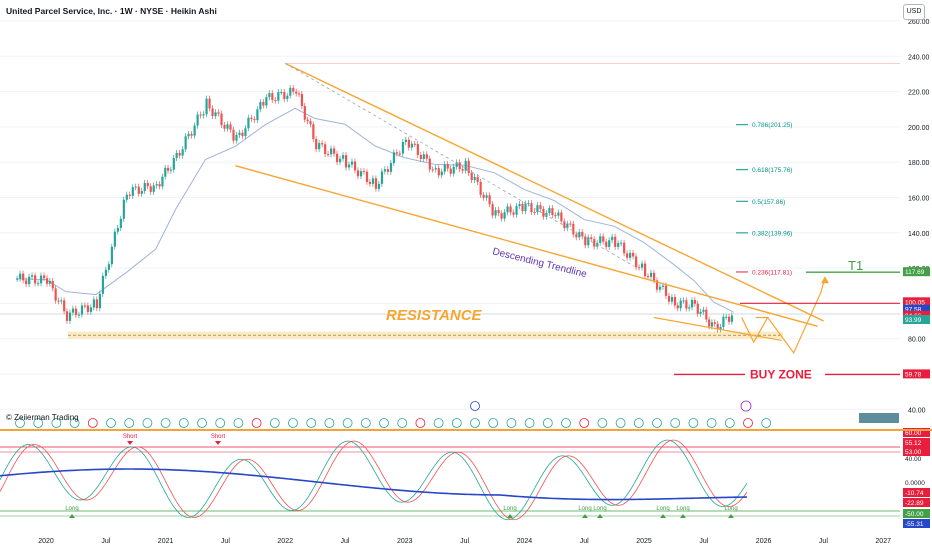 This screenshot has height=555, width=932. What do you see at coordinates (683, 516) in the screenshot?
I see `signal-marker` at bounding box center [683, 516].